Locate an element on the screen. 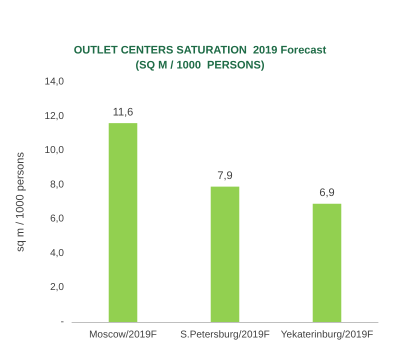 This screenshot has width=400, height=354. y-axis-title: sq m / 1000 persons is located at coordinates (20, 202).